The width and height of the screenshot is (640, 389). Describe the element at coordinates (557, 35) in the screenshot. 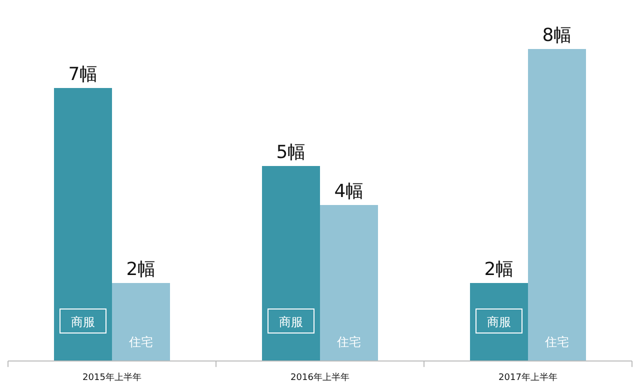

I see `data-label: 8幅` at that location.